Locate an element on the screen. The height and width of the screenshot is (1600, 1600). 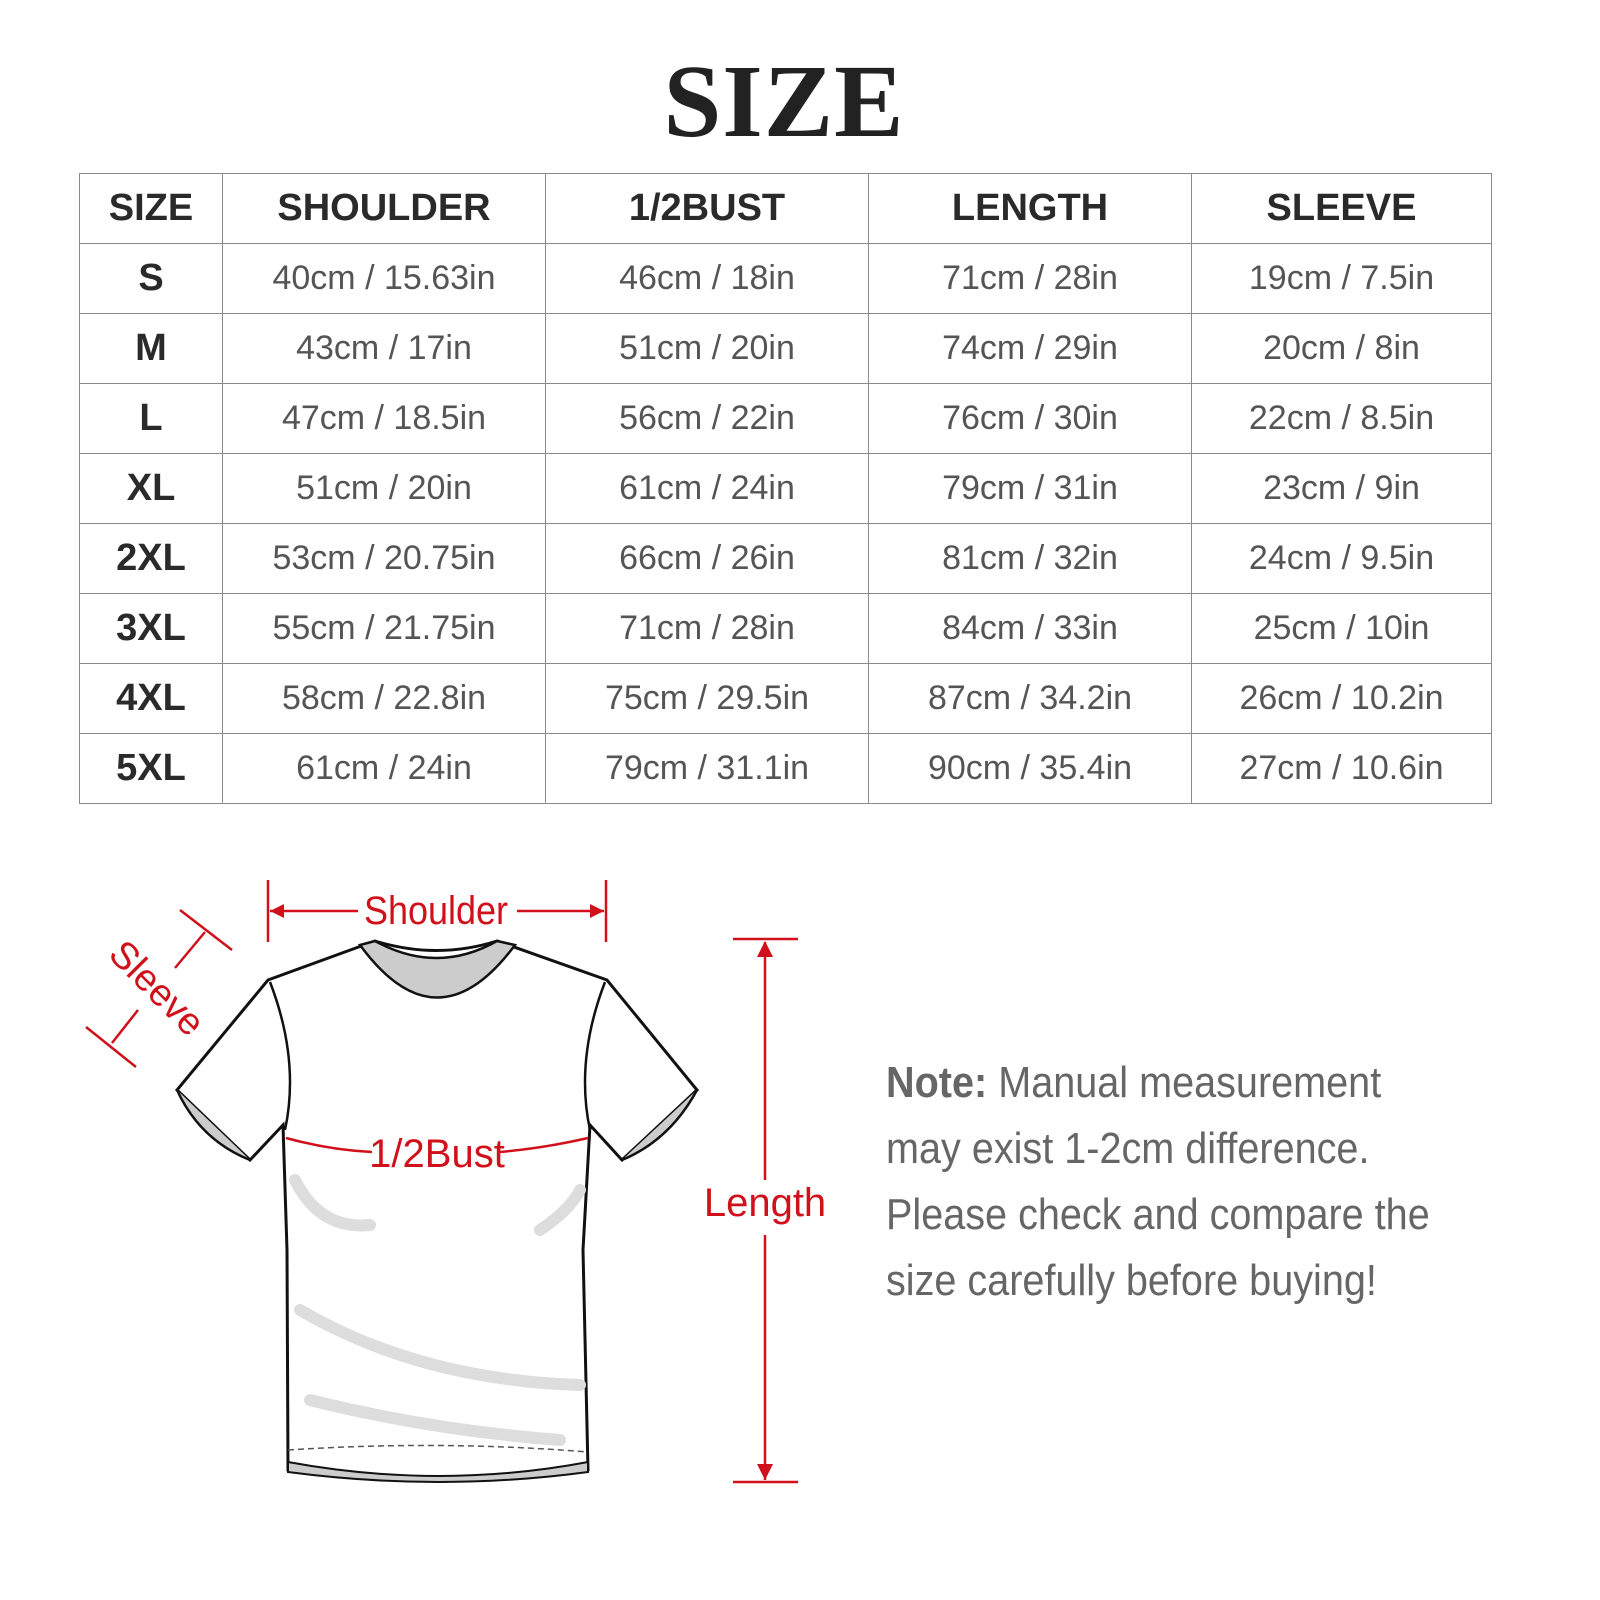
measurement-cell: 74cm / 29in is located at coordinates (1030, 348).